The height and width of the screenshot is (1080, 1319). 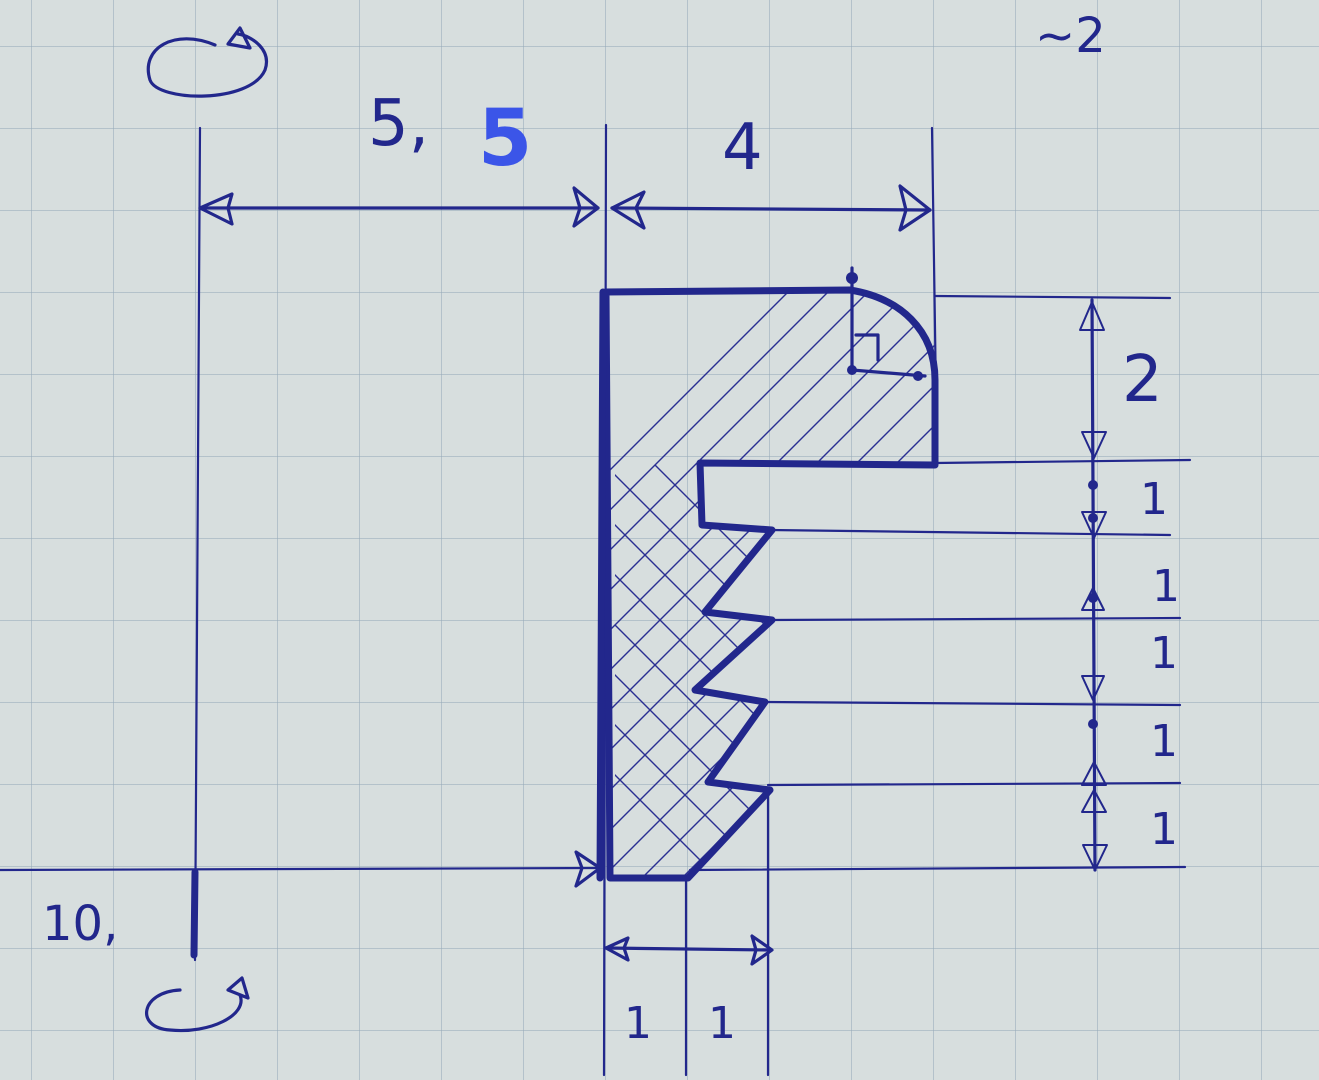 I want to click on label-height-1e: 1, so click(x=1164, y=829).